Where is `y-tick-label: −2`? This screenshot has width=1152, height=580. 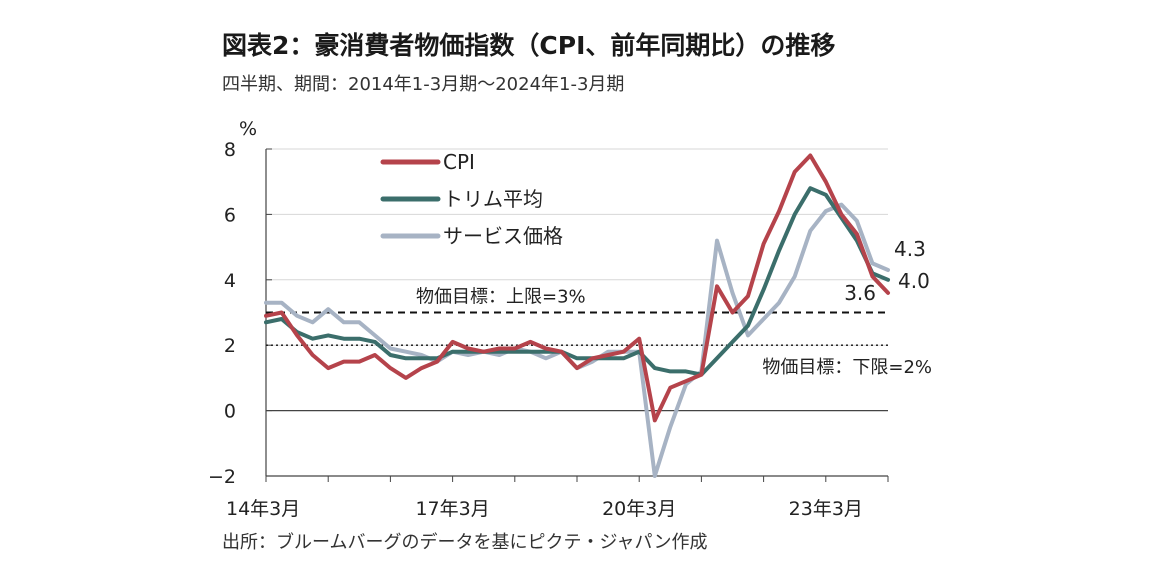
y-tick-label: −2 is located at coordinates (222, 477).